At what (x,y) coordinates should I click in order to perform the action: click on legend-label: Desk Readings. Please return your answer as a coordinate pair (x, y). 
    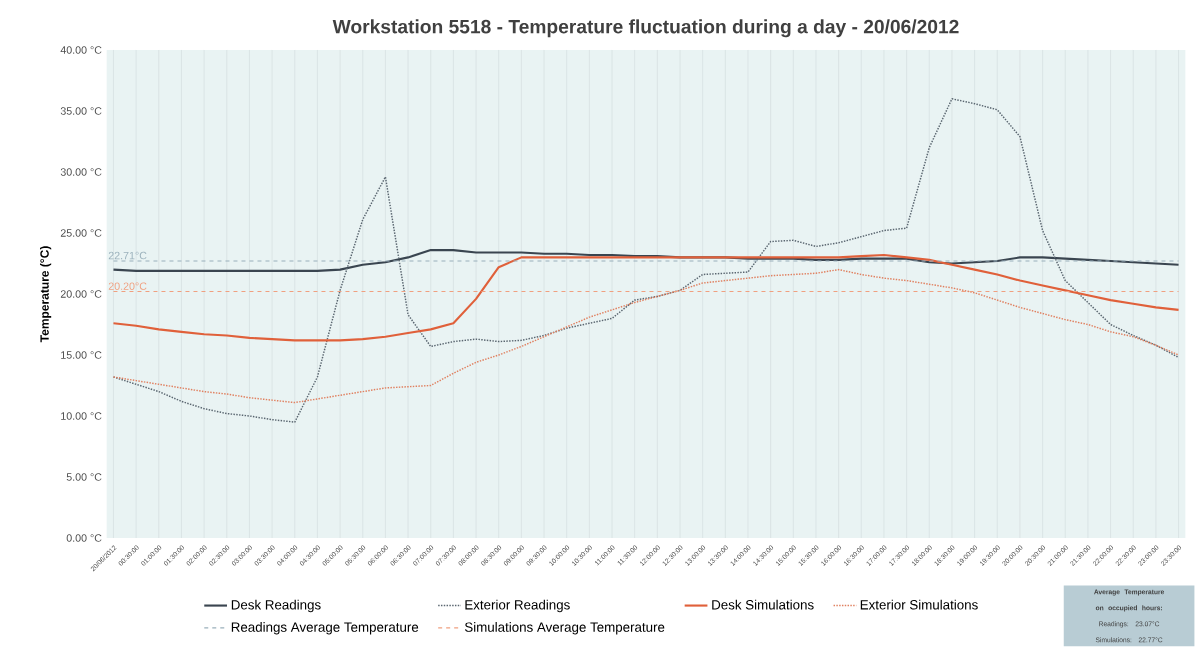
    Looking at the image, I should click on (276, 606).